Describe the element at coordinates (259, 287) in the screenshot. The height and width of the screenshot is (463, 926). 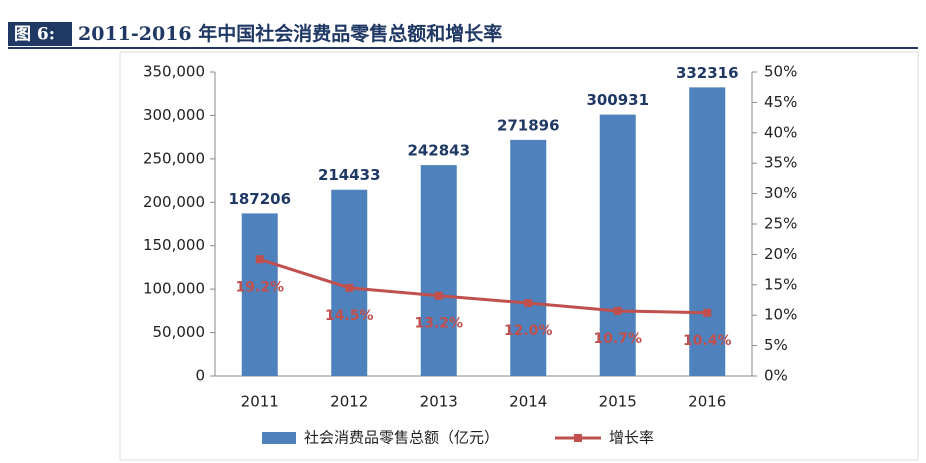
I see `line-value-label: 19.2%` at that location.